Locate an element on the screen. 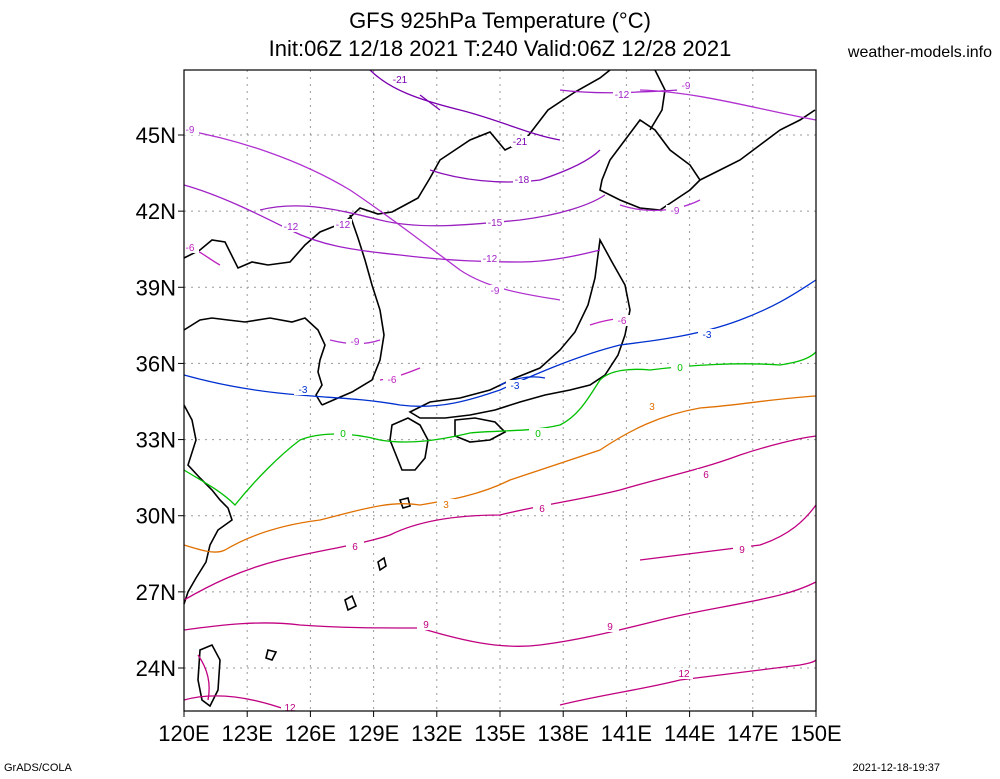 The image size is (1000, 779). lon-label: 132E is located at coordinates (436, 733).